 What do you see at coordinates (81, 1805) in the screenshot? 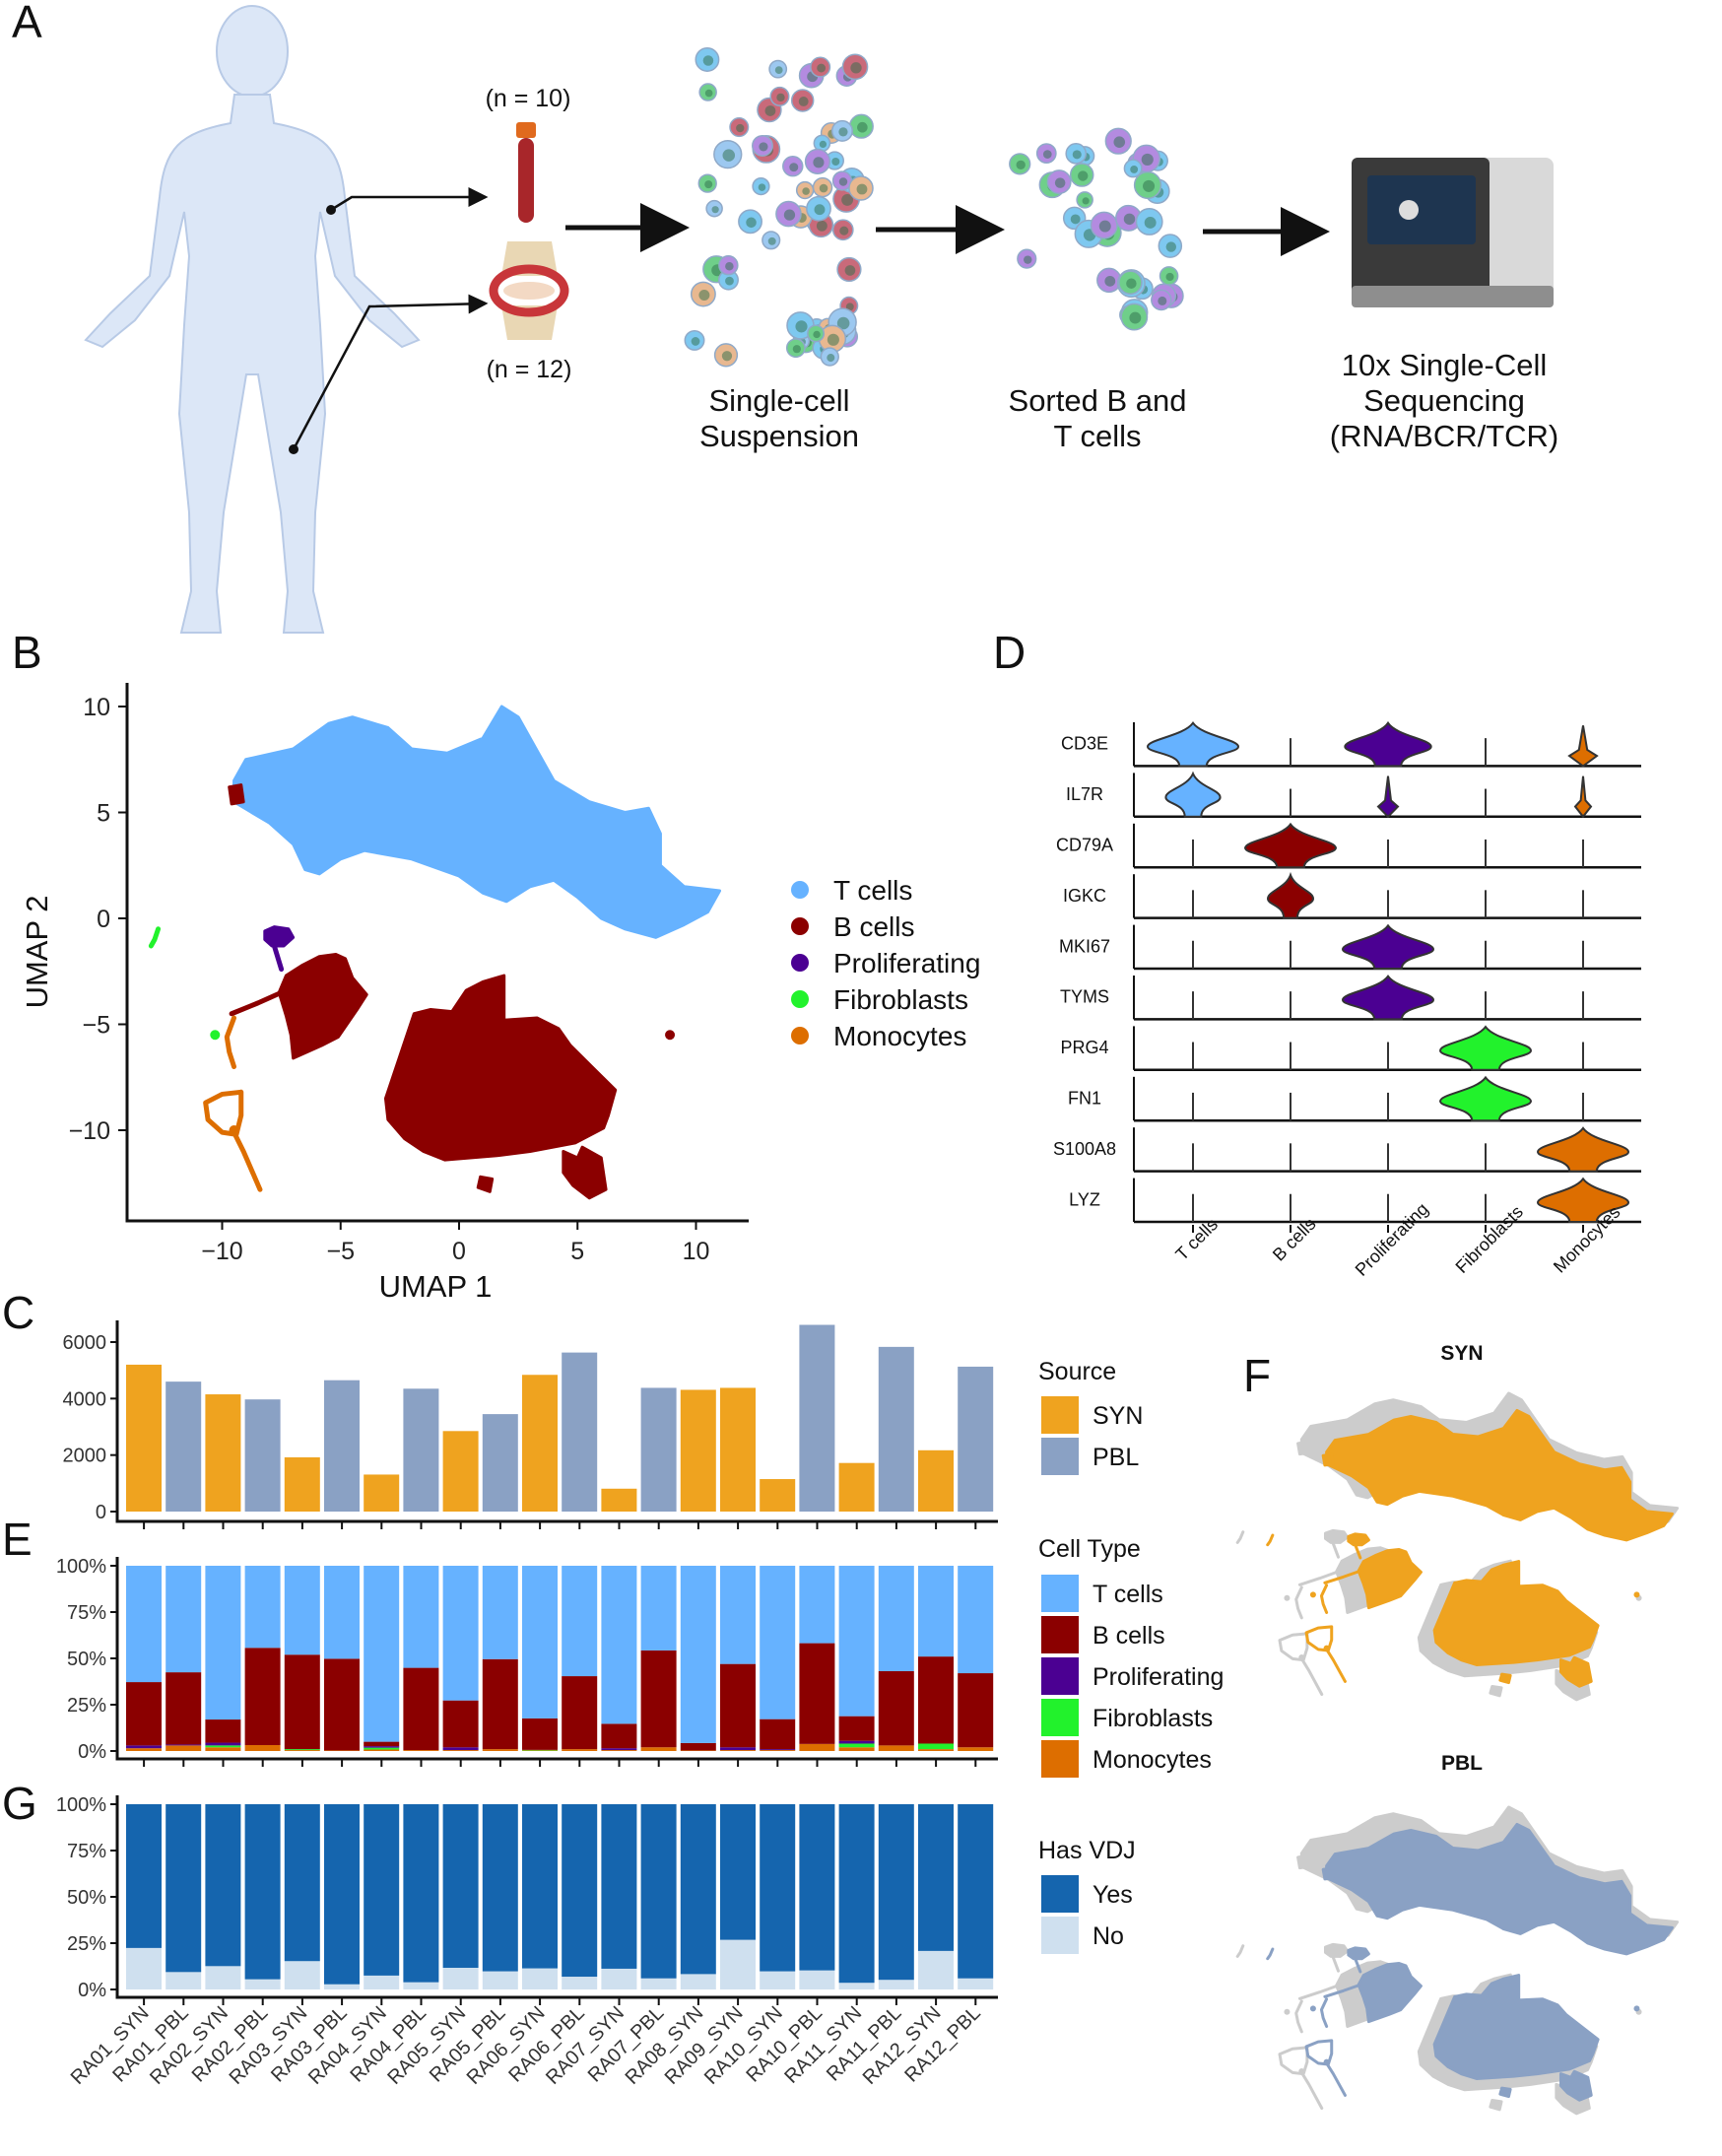
I see `y-tick-label: 100%` at bounding box center [81, 1805].